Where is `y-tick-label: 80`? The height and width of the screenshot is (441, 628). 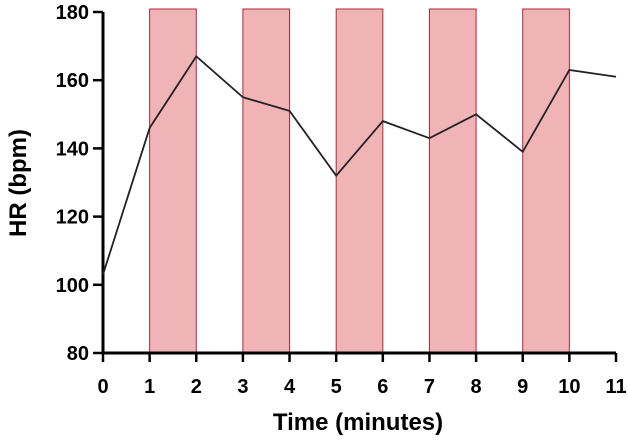 y-tick-label: 80 is located at coordinates (78, 354).